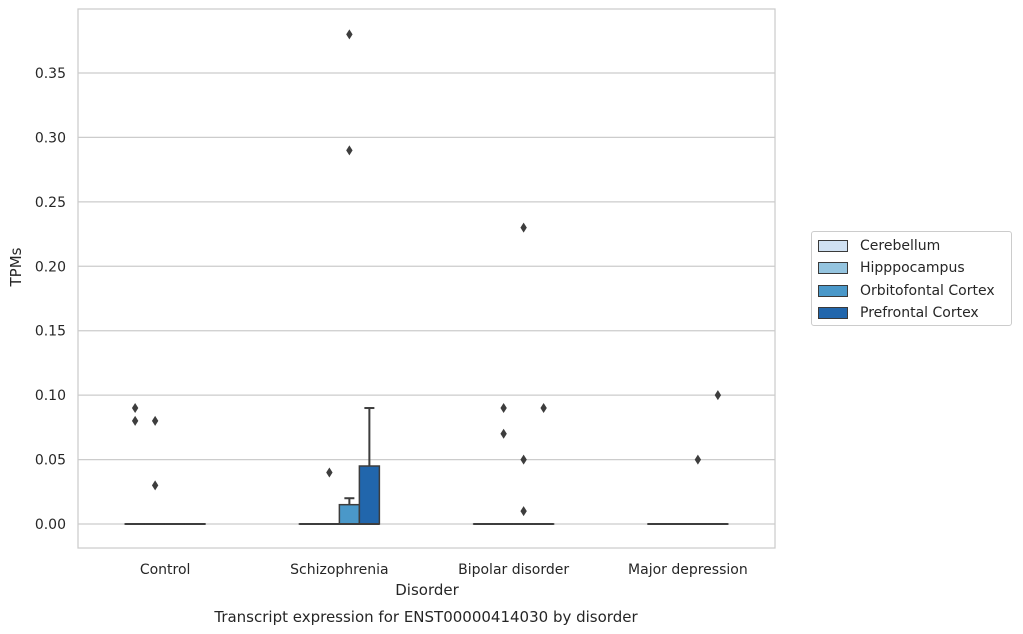 The image size is (1023, 634). Describe the element at coordinates (919, 313) in the screenshot. I see `legend-label: Prefrontal Cortex` at that location.